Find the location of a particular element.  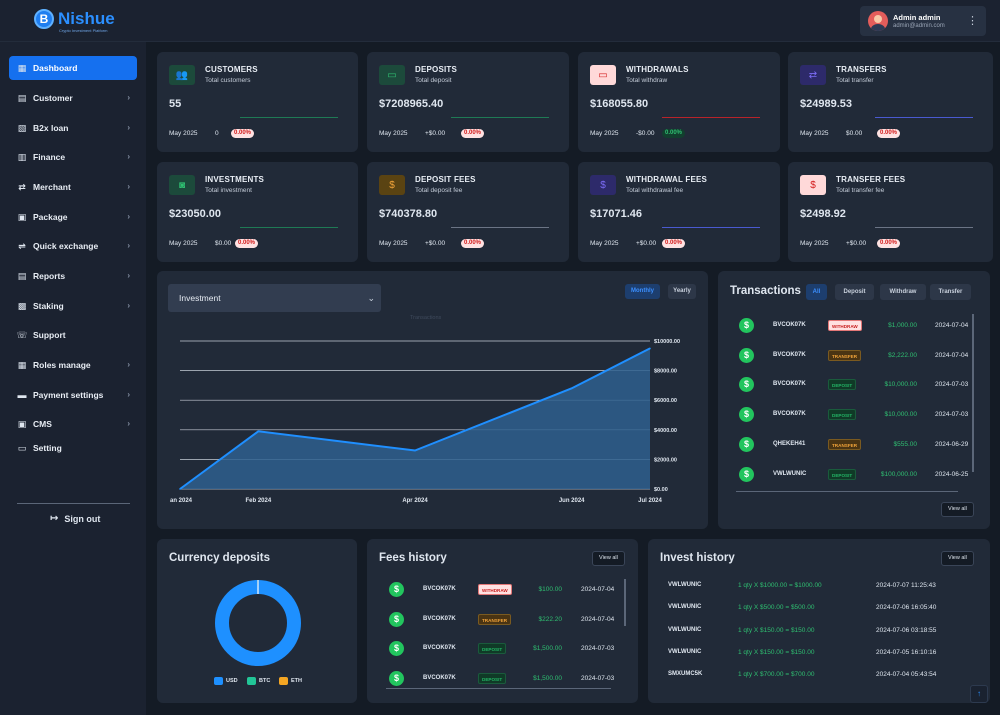

stat-subtitle: Total withdraw is located at coordinates (647, 80).